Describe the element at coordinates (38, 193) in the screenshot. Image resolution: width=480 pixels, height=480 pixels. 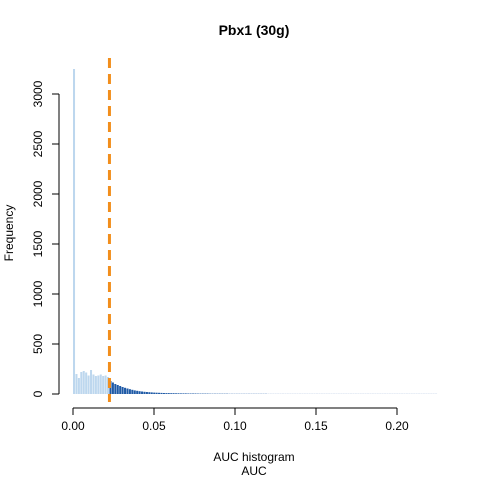
I see `y-tick-label: 2000` at that location.